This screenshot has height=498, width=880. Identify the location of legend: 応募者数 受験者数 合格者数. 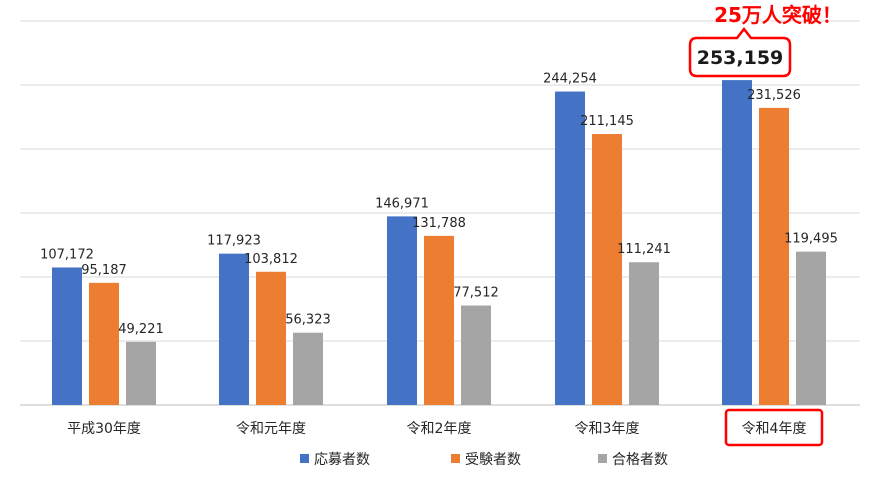
(484, 460).